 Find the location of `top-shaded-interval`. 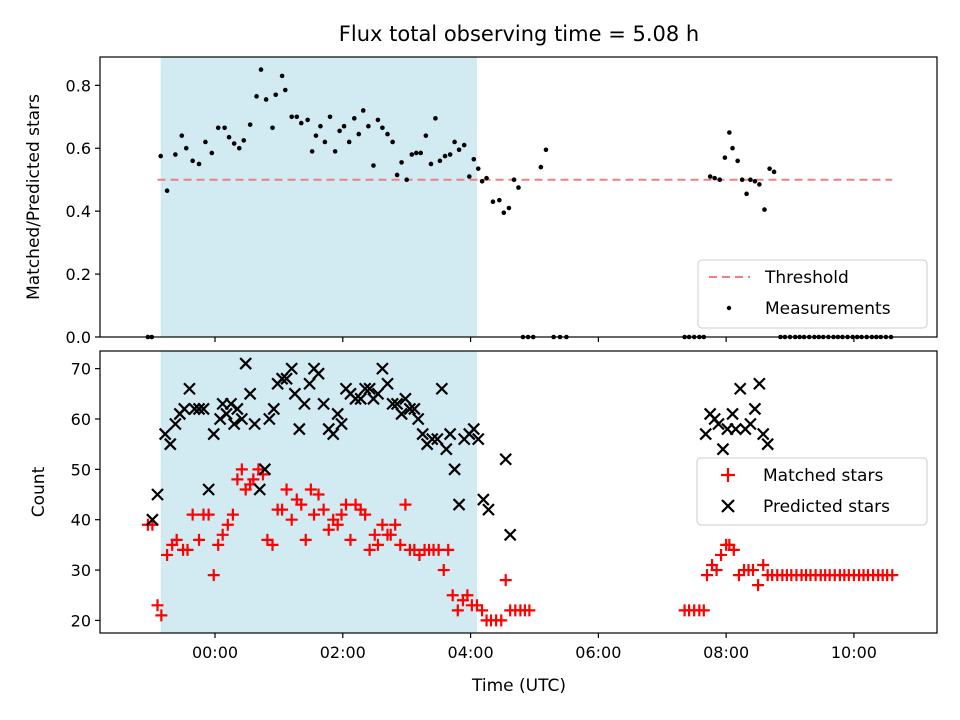

top-shaded-interval is located at coordinates (318, 197).